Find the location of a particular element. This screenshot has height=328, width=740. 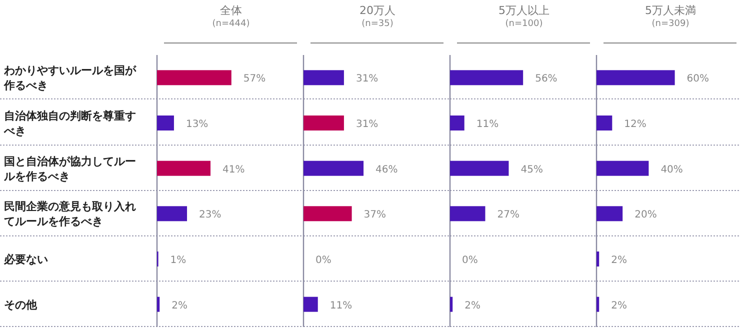

data-label: 40% is located at coordinates (671, 170).